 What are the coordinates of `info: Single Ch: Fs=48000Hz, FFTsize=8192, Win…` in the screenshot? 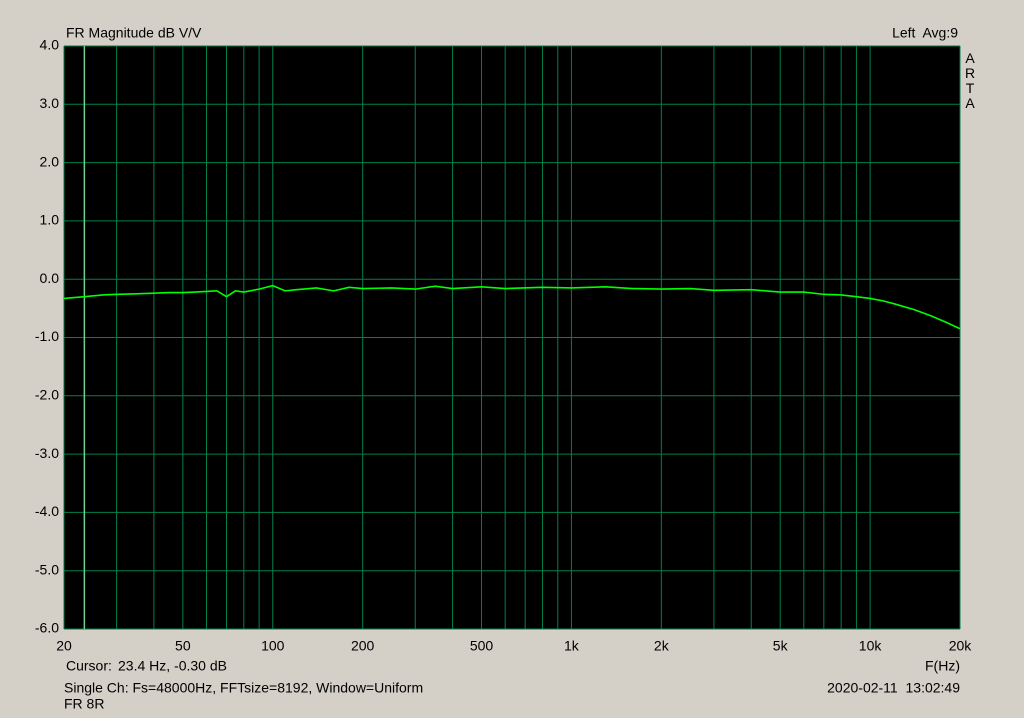 It's located at (243, 688).